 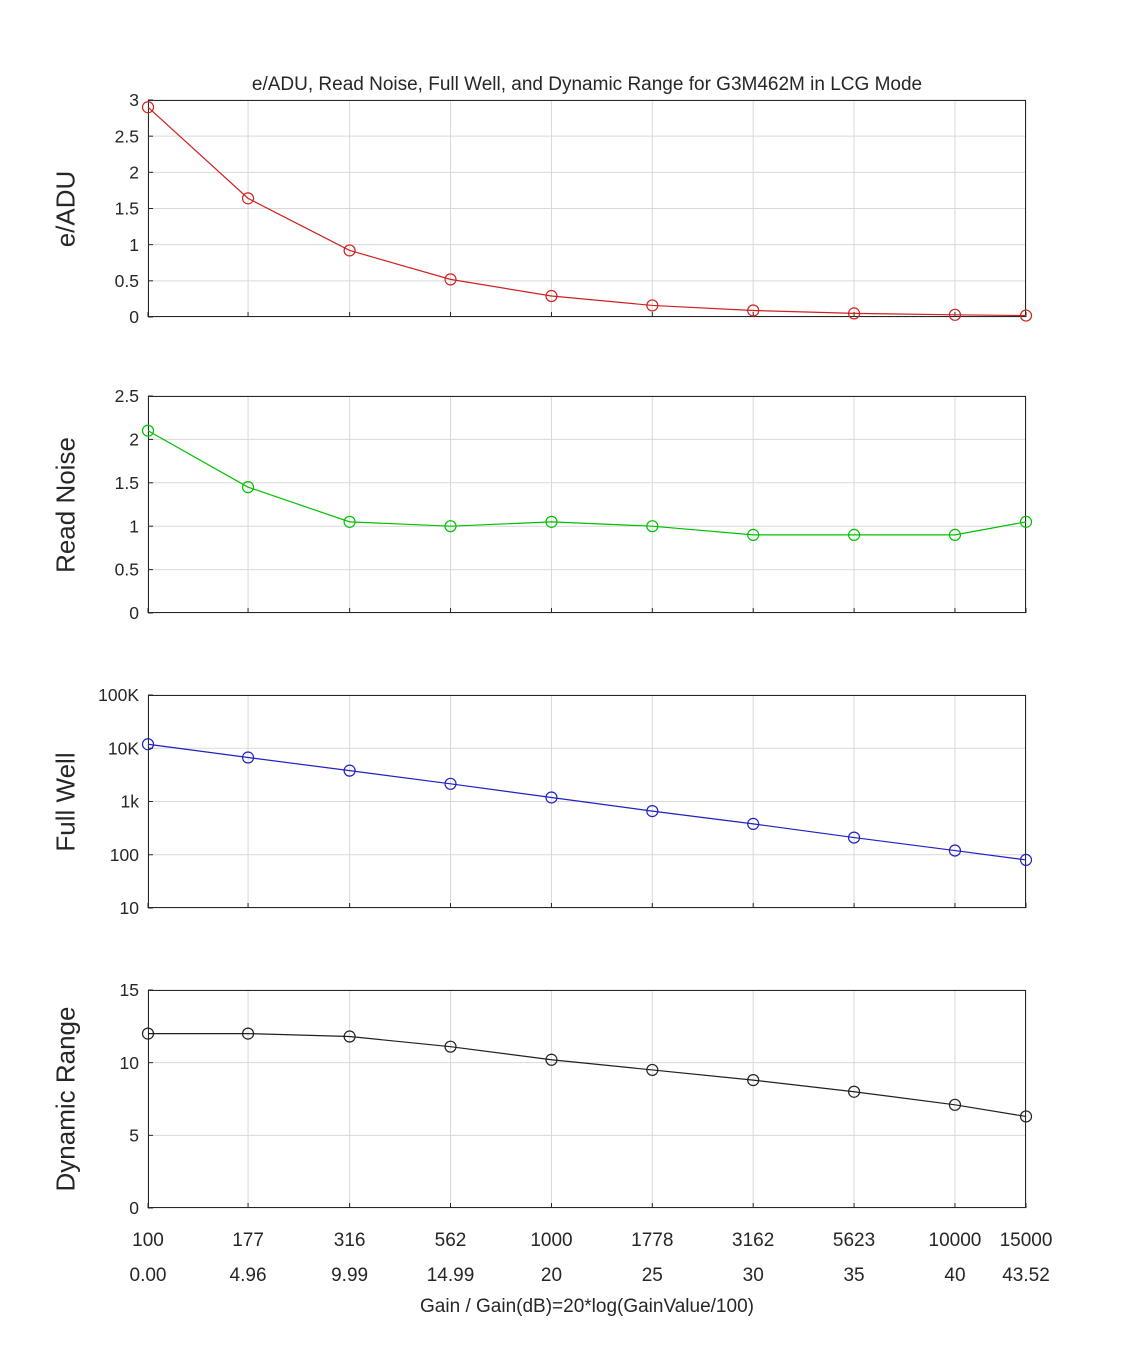 What do you see at coordinates (248, 1275) in the screenshot?
I see `x-tick-label-db: 4.96` at bounding box center [248, 1275].